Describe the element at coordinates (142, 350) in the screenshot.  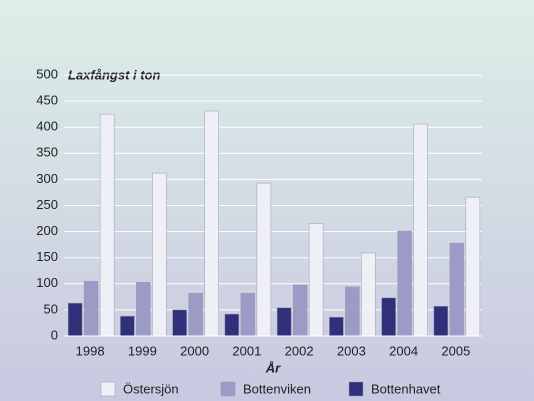
I see `x-tick-label: 1999` at that location.